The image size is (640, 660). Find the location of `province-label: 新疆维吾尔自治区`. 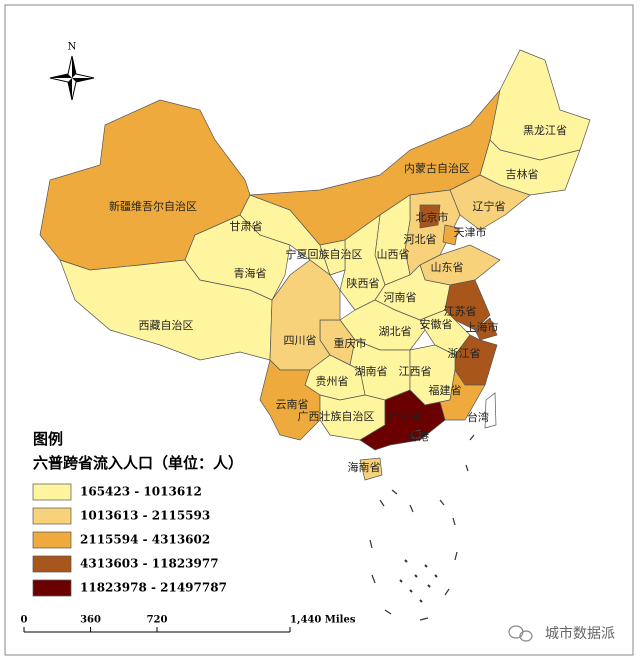

province-label: 新疆维吾尔自治区 is located at coordinates (153, 206).